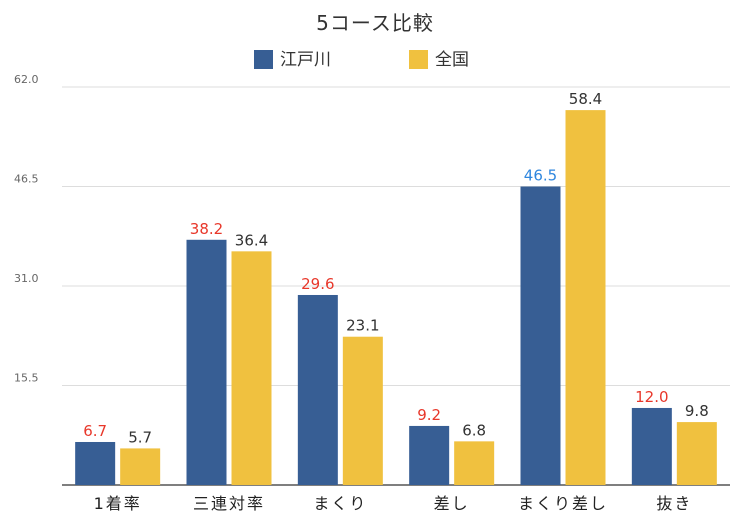 The width and height of the screenshot is (750, 525). I want to click on x-tick-label: 三連対率, so click(229, 503).